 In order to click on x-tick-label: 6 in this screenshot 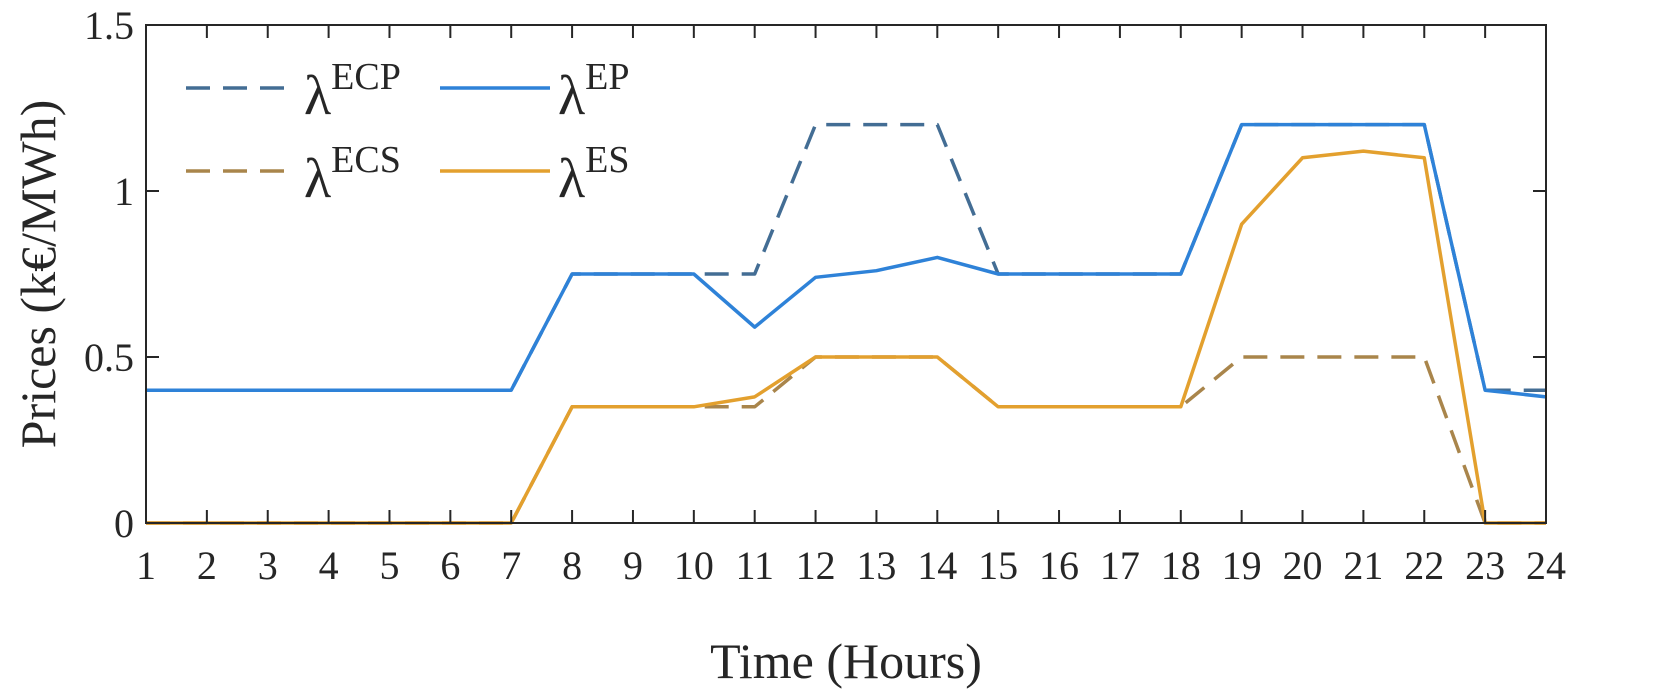, I will do `click(450, 565)`.